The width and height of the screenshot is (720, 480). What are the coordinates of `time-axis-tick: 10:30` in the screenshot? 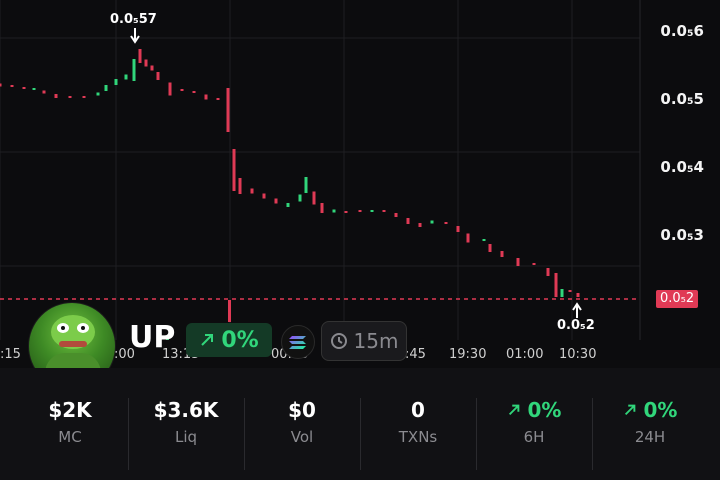 It's located at (578, 354).